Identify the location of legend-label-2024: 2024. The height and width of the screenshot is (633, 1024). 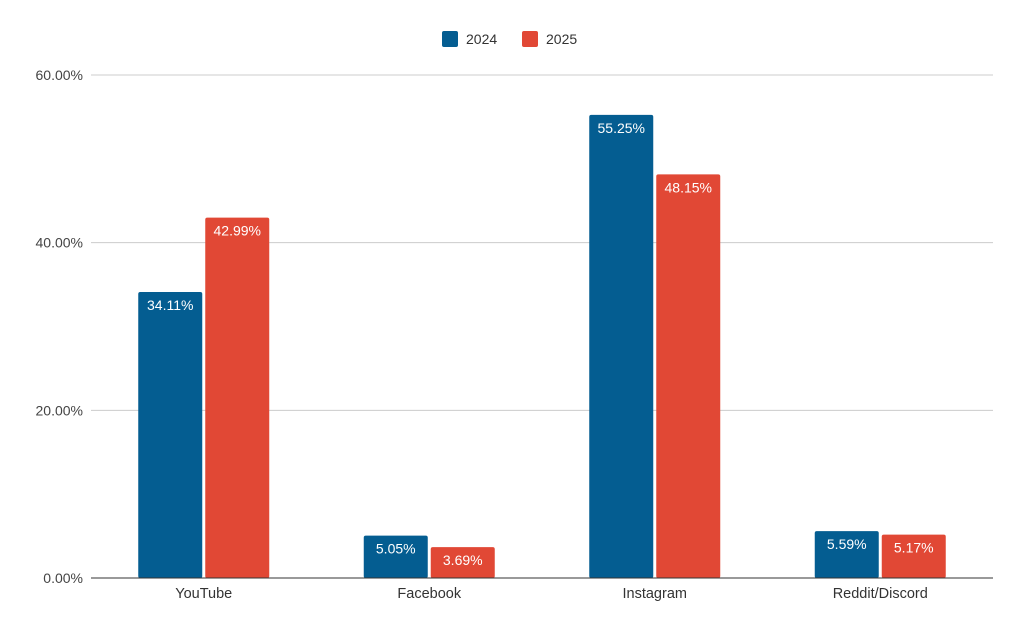
(481, 39).